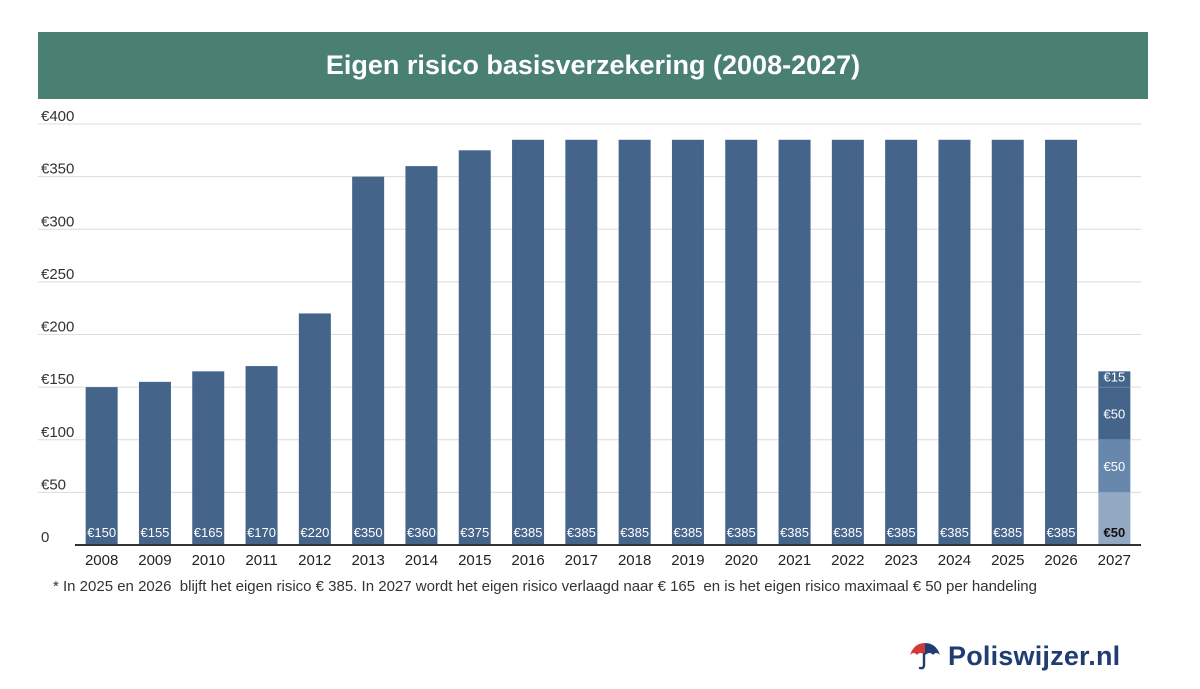 Image resolution: width=1200 pixels, height=689 pixels. I want to click on data-label: €375, so click(474, 532).